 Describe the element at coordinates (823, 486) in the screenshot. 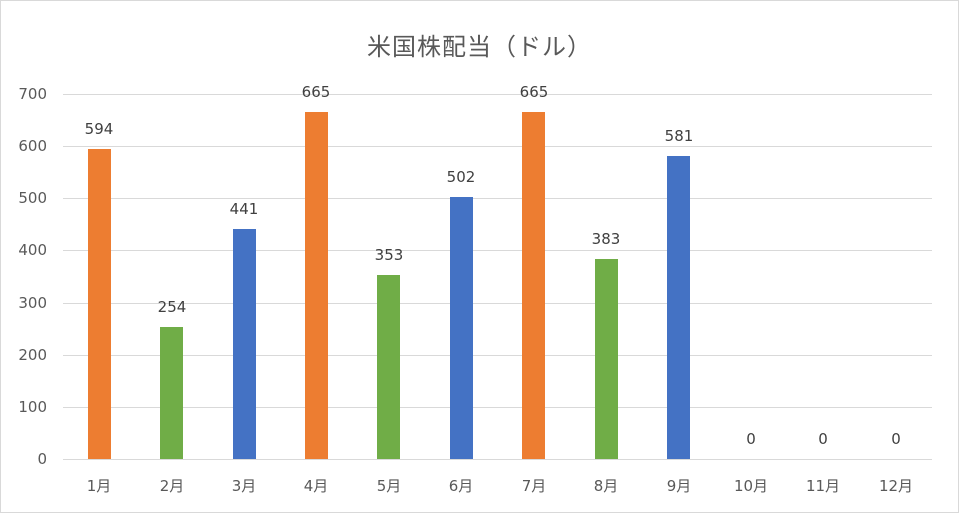

I see `x-axis-tick-label: 11月` at that location.